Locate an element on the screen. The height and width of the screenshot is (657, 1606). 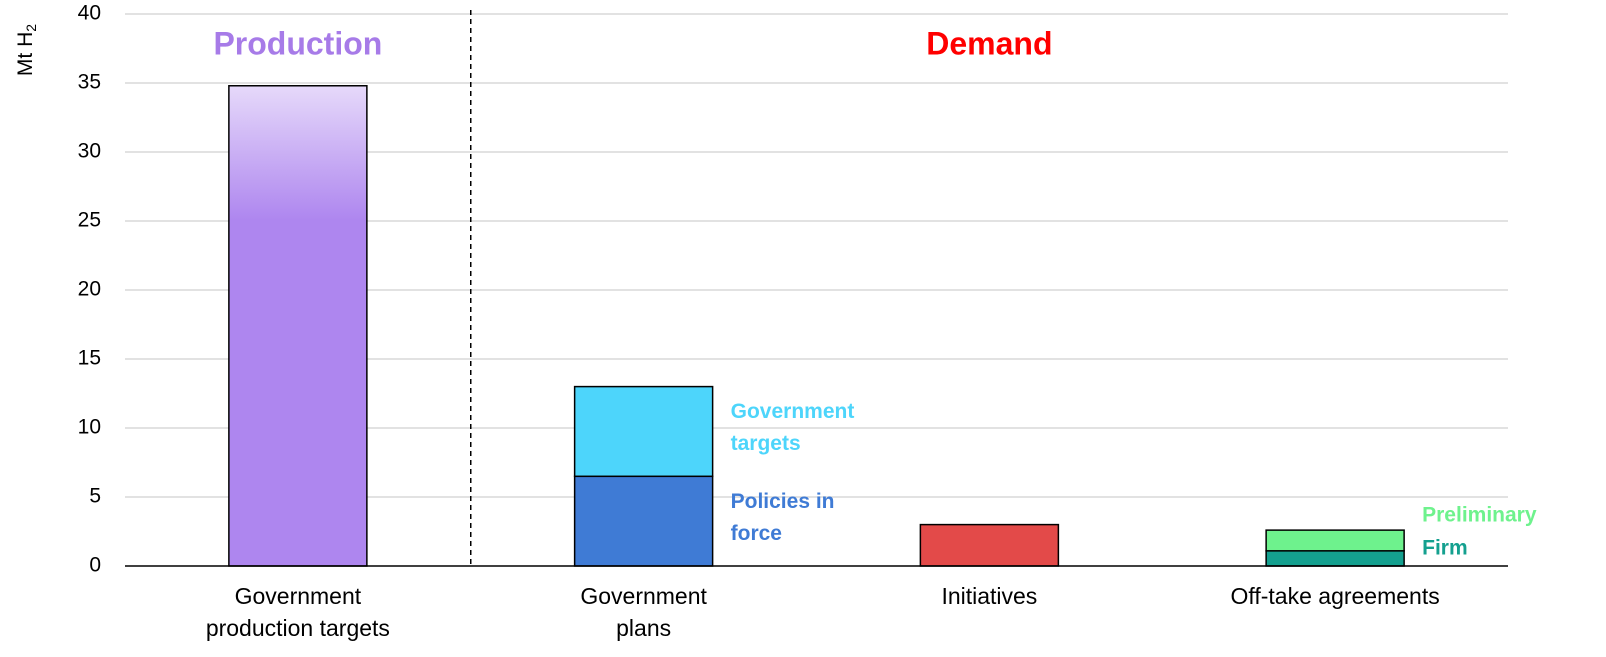
y-axis-label-subscript: 2 is located at coordinates (31, 28).